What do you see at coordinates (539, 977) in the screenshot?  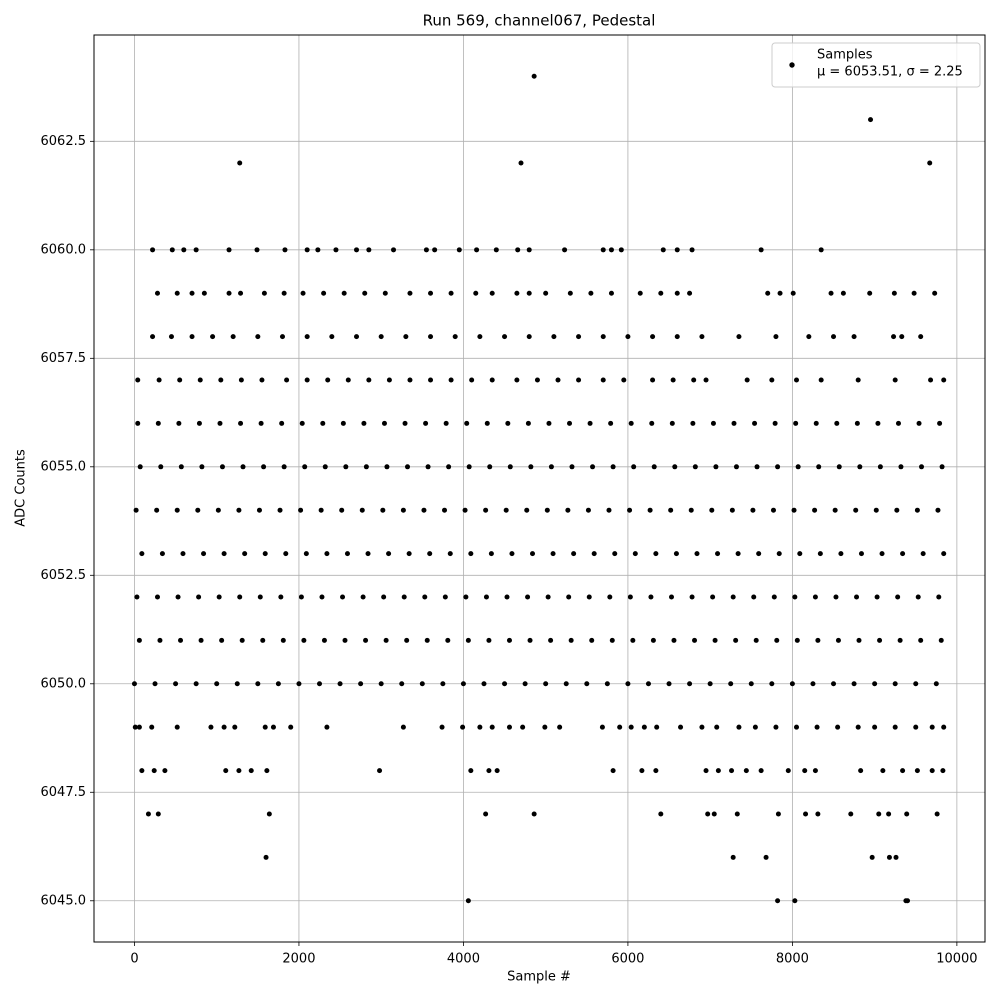 I see `x-axis-label: Sample #` at bounding box center [539, 977].